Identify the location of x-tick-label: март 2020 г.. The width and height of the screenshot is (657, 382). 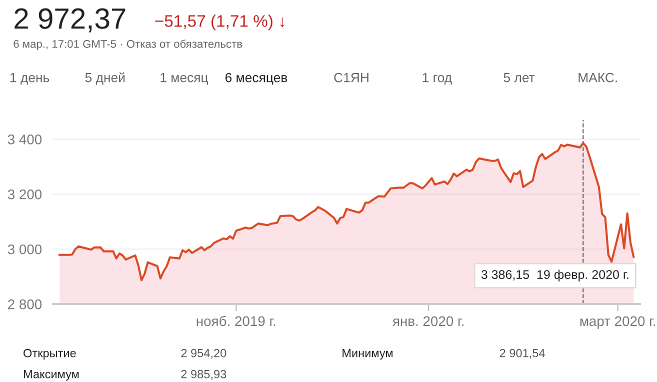
(618, 322).